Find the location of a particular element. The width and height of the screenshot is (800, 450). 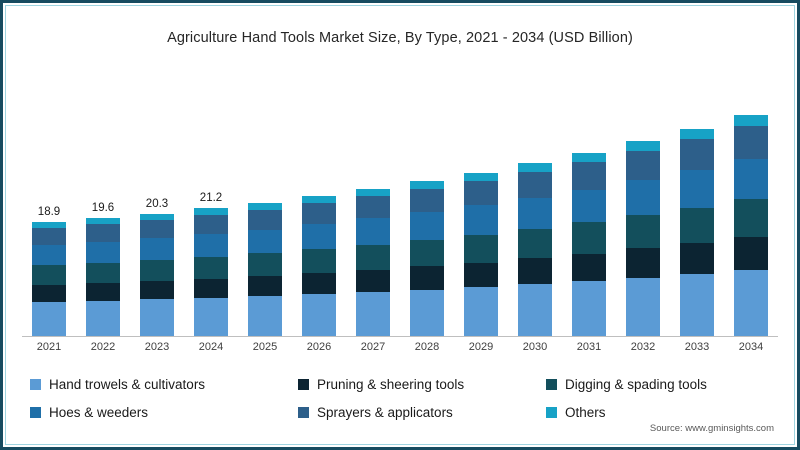

bar-slot-2026: 0 is located at coordinates (319, 207).